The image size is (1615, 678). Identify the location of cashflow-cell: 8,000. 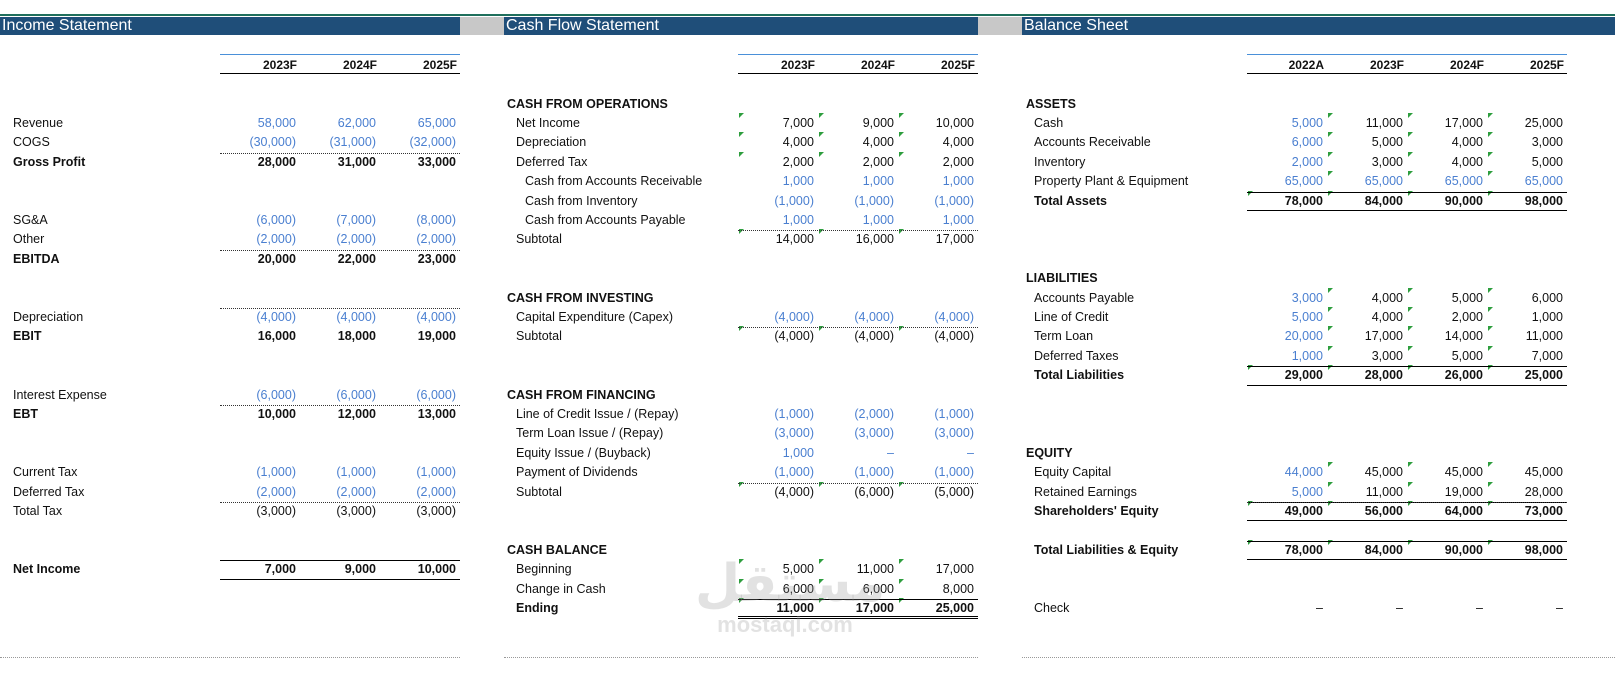
(958, 588).